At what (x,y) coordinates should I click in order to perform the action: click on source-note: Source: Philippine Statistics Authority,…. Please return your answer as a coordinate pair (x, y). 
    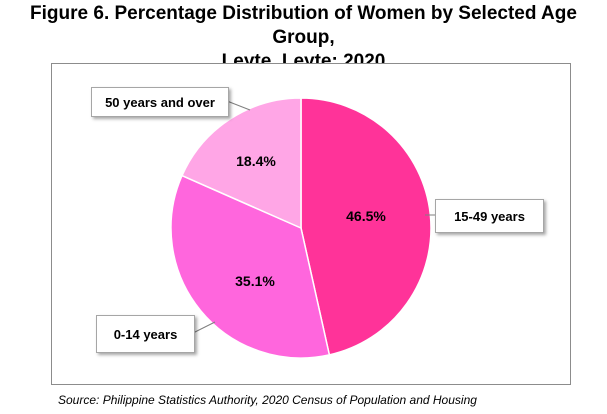
    Looking at the image, I should click on (267, 400).